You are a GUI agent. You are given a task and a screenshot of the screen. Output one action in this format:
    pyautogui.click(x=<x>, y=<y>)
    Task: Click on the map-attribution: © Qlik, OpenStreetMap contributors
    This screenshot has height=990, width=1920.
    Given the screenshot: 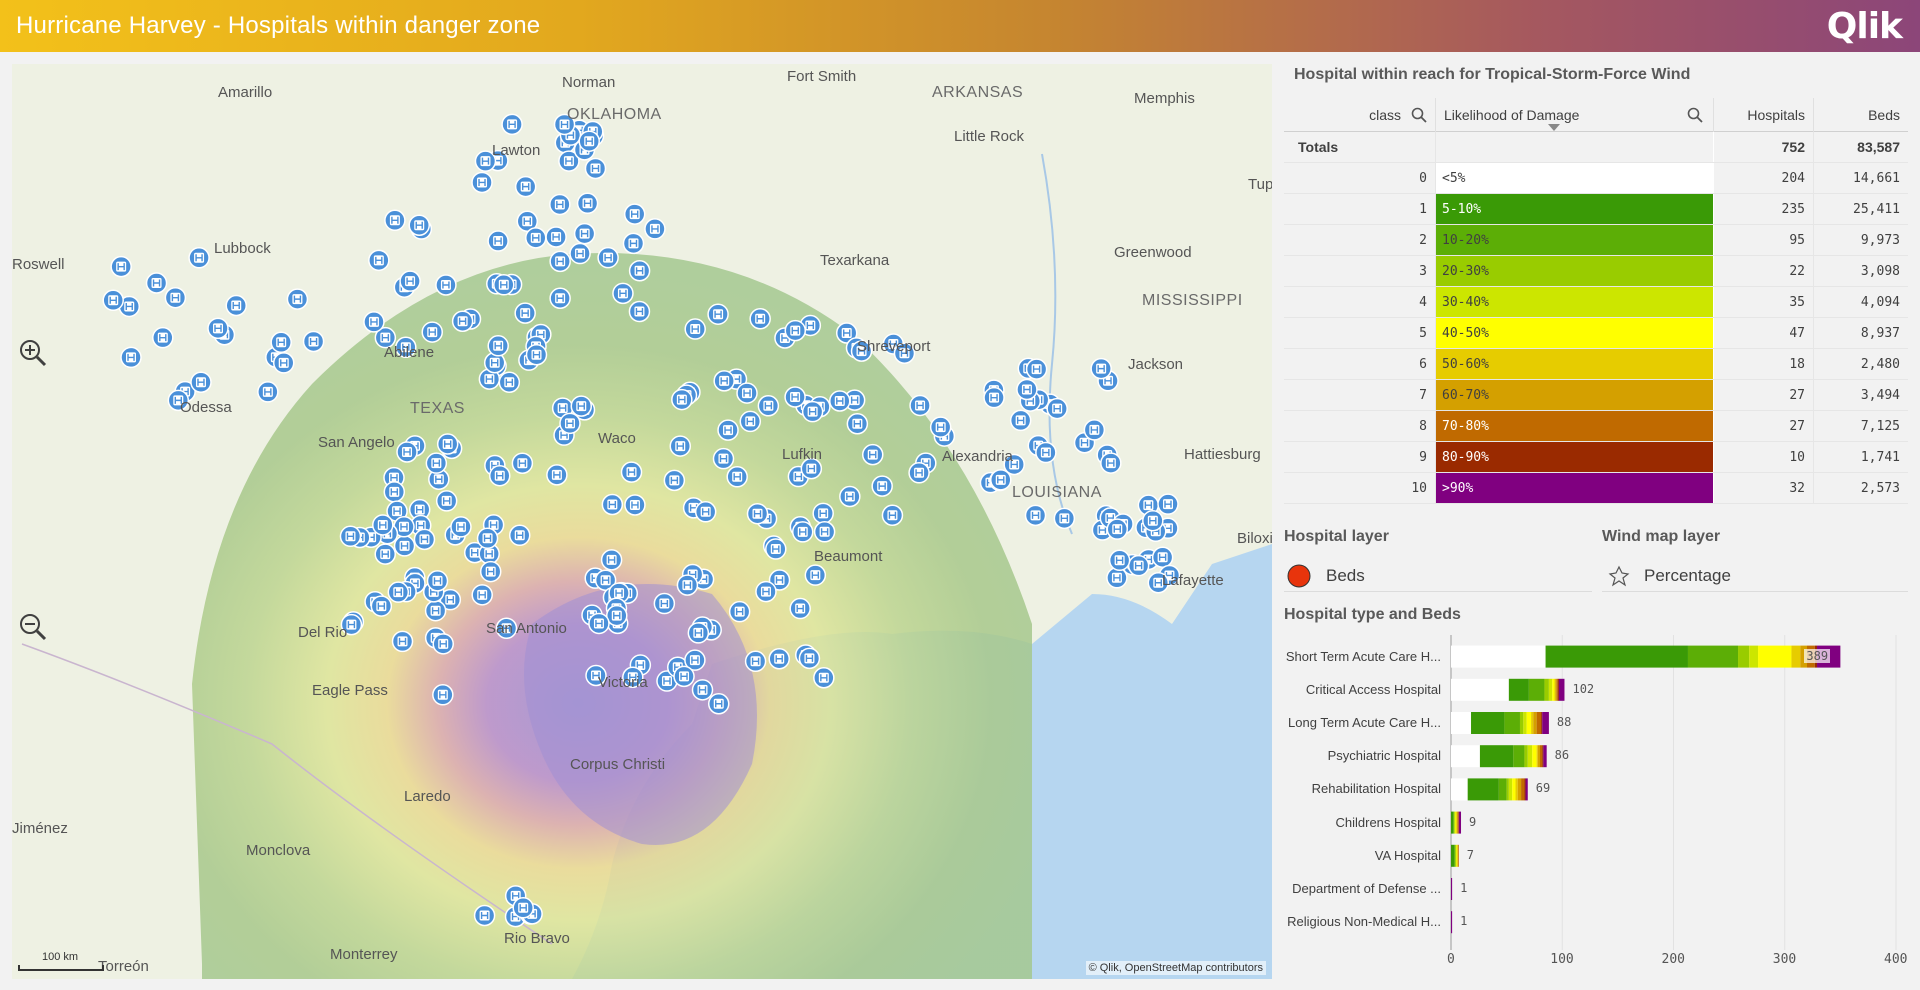 What is the action you would take?
    pyautogui.click(x=1175, y=968)
    